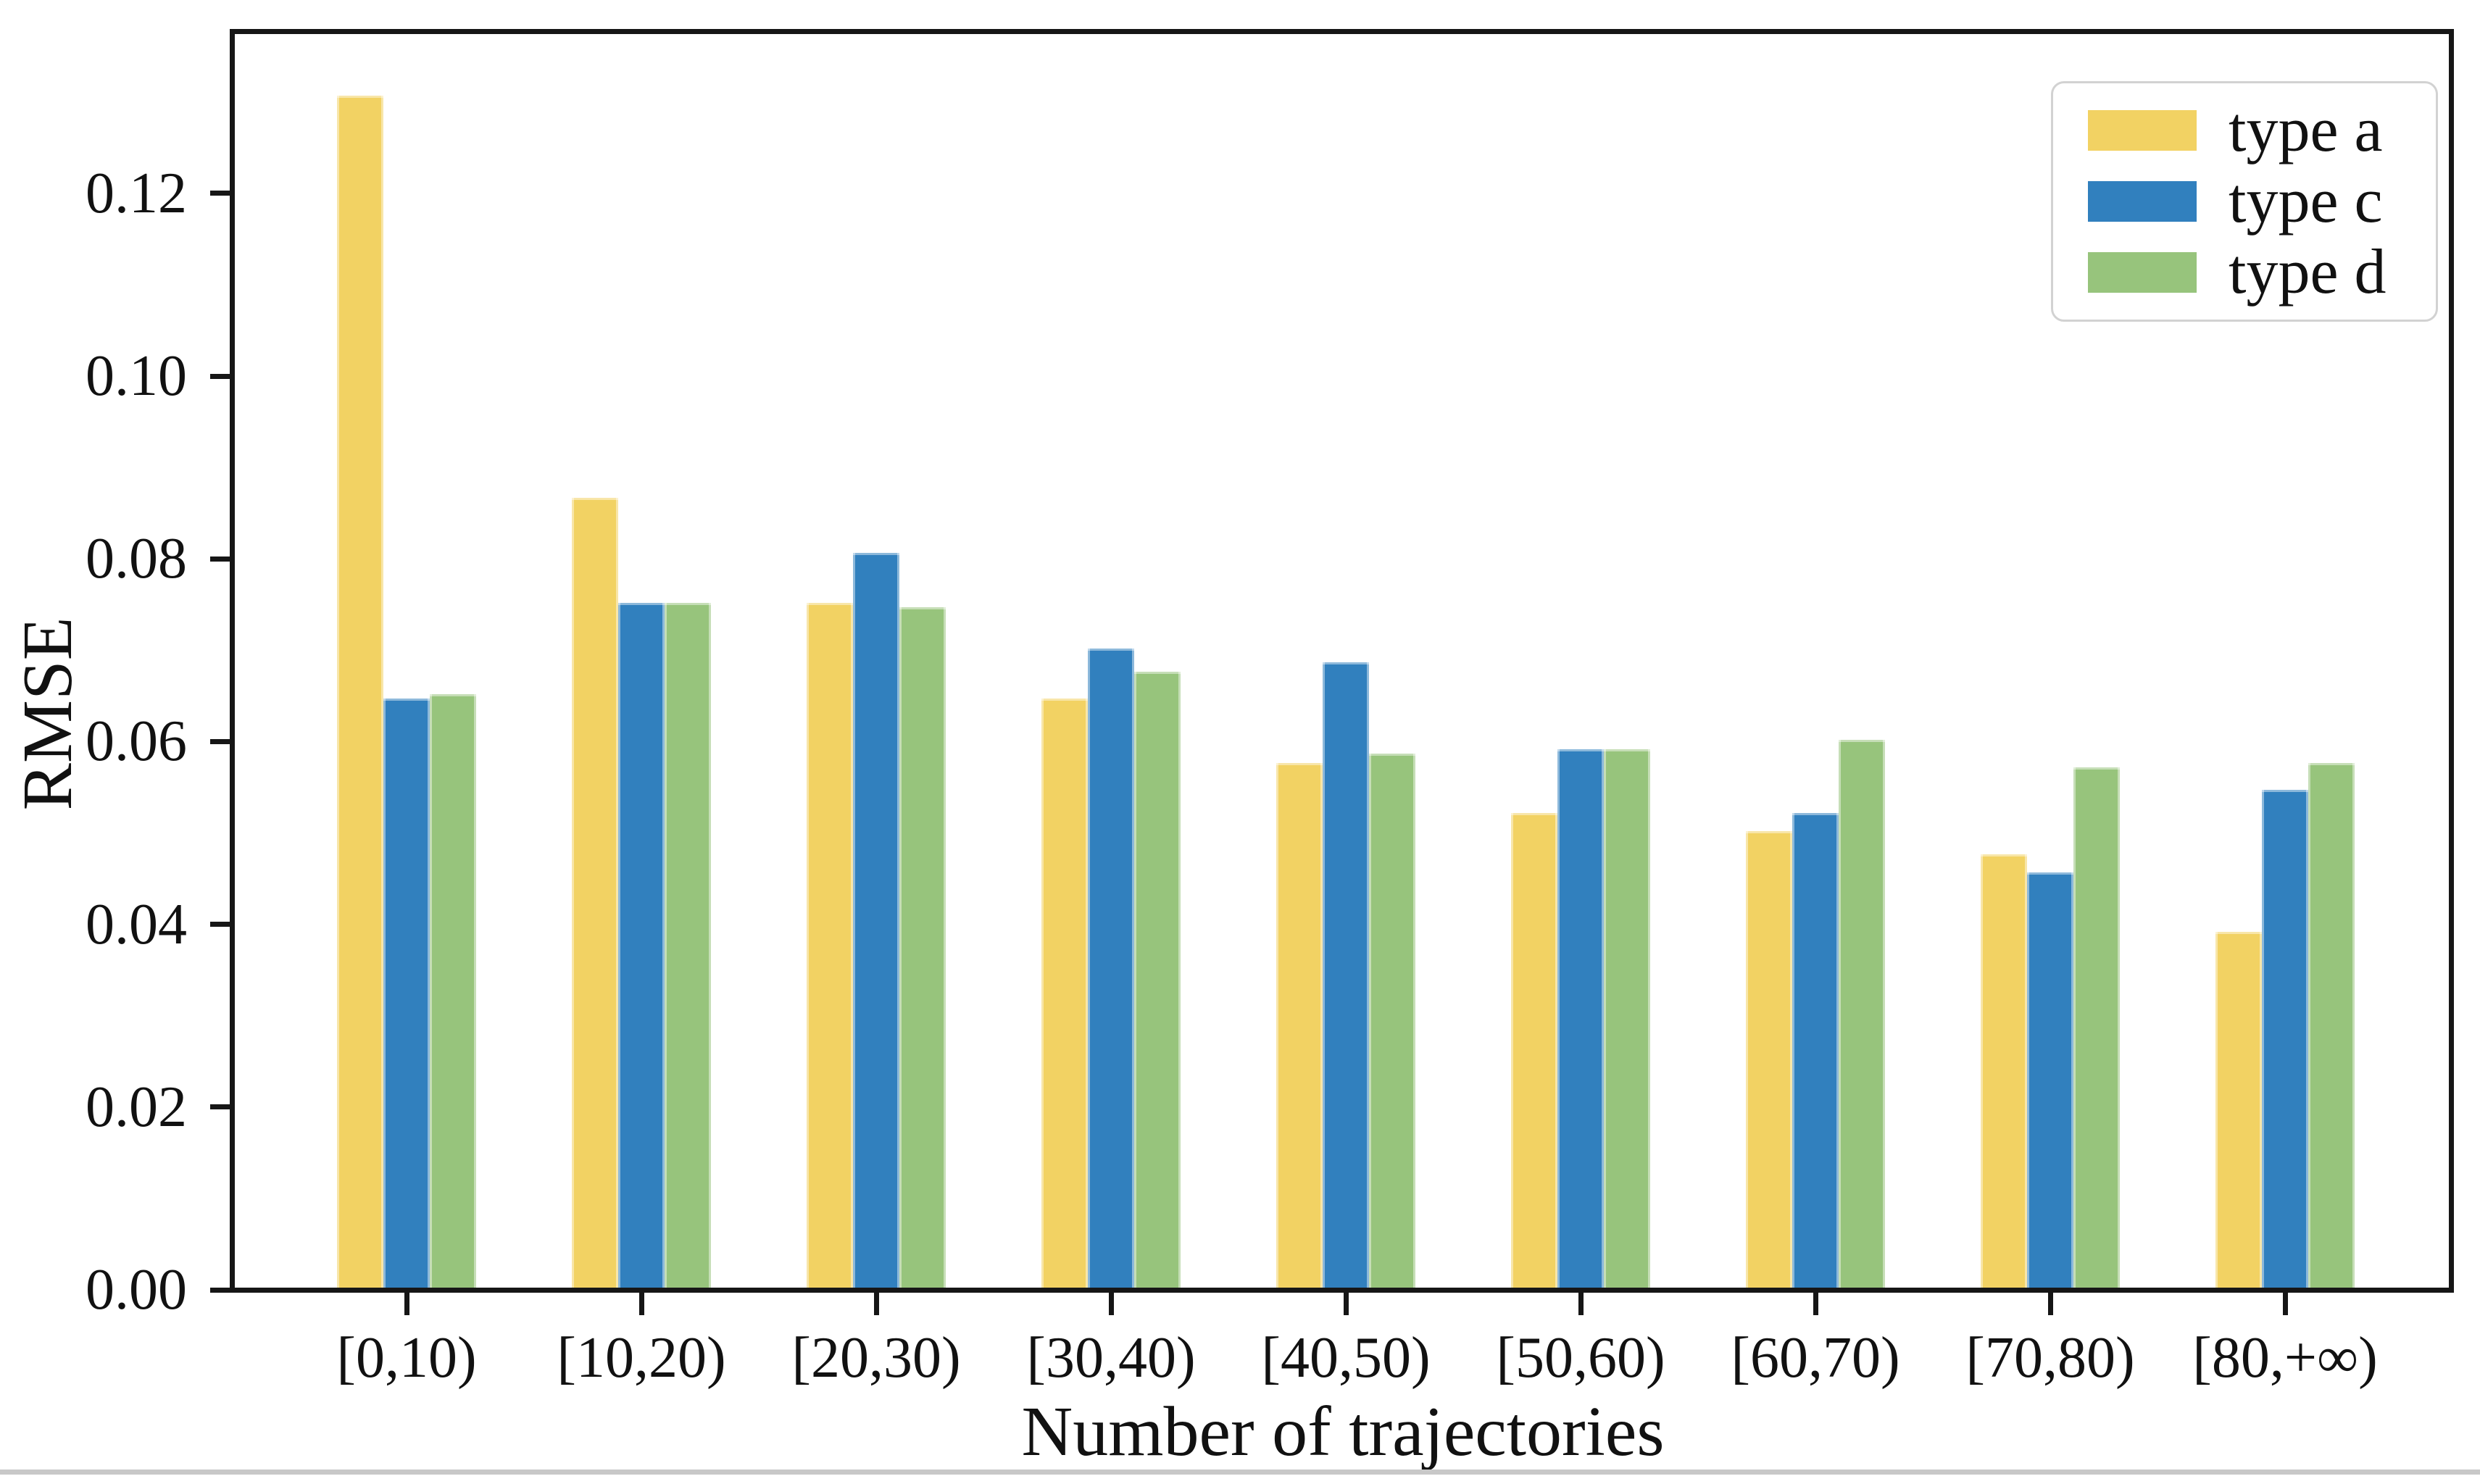 The height and width of the screenshot is (1484, 2480). I want to click on legend-label: type d, so click(2308, 272).